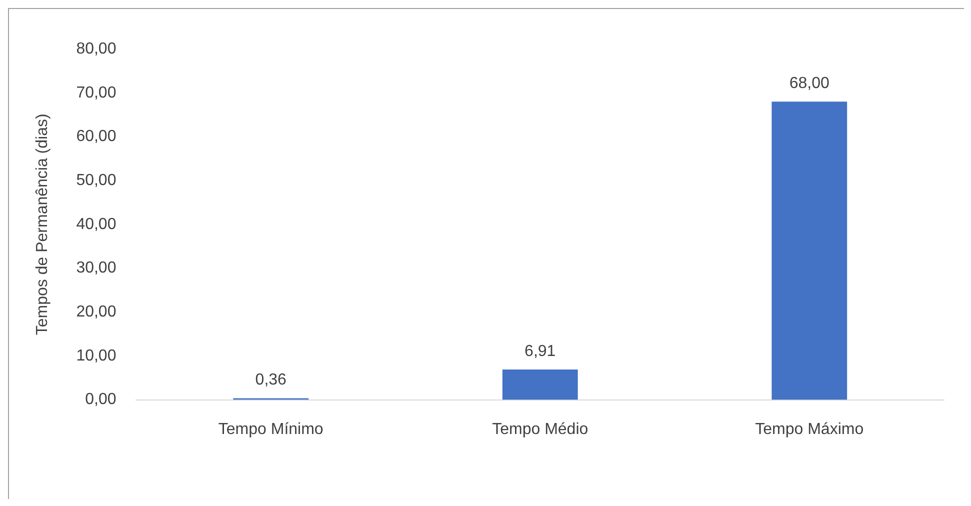 This screenshot has width=971, height=506. What do you see at coordinates (540, 351) in the screenshot?
I see `data-label: 6,91` at bounding box center [540, 351].